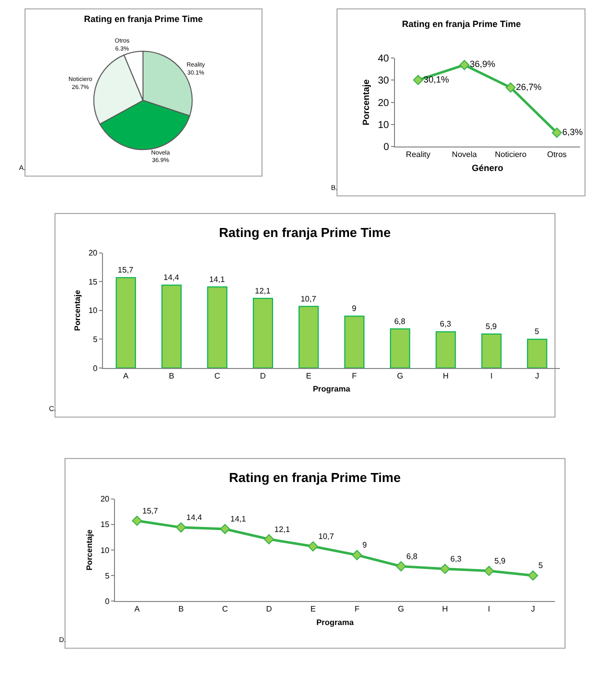 Image resolution: width=595 pixels, height=674 pixels. I want to click on data-label: 6,3%, so click(572, 131).